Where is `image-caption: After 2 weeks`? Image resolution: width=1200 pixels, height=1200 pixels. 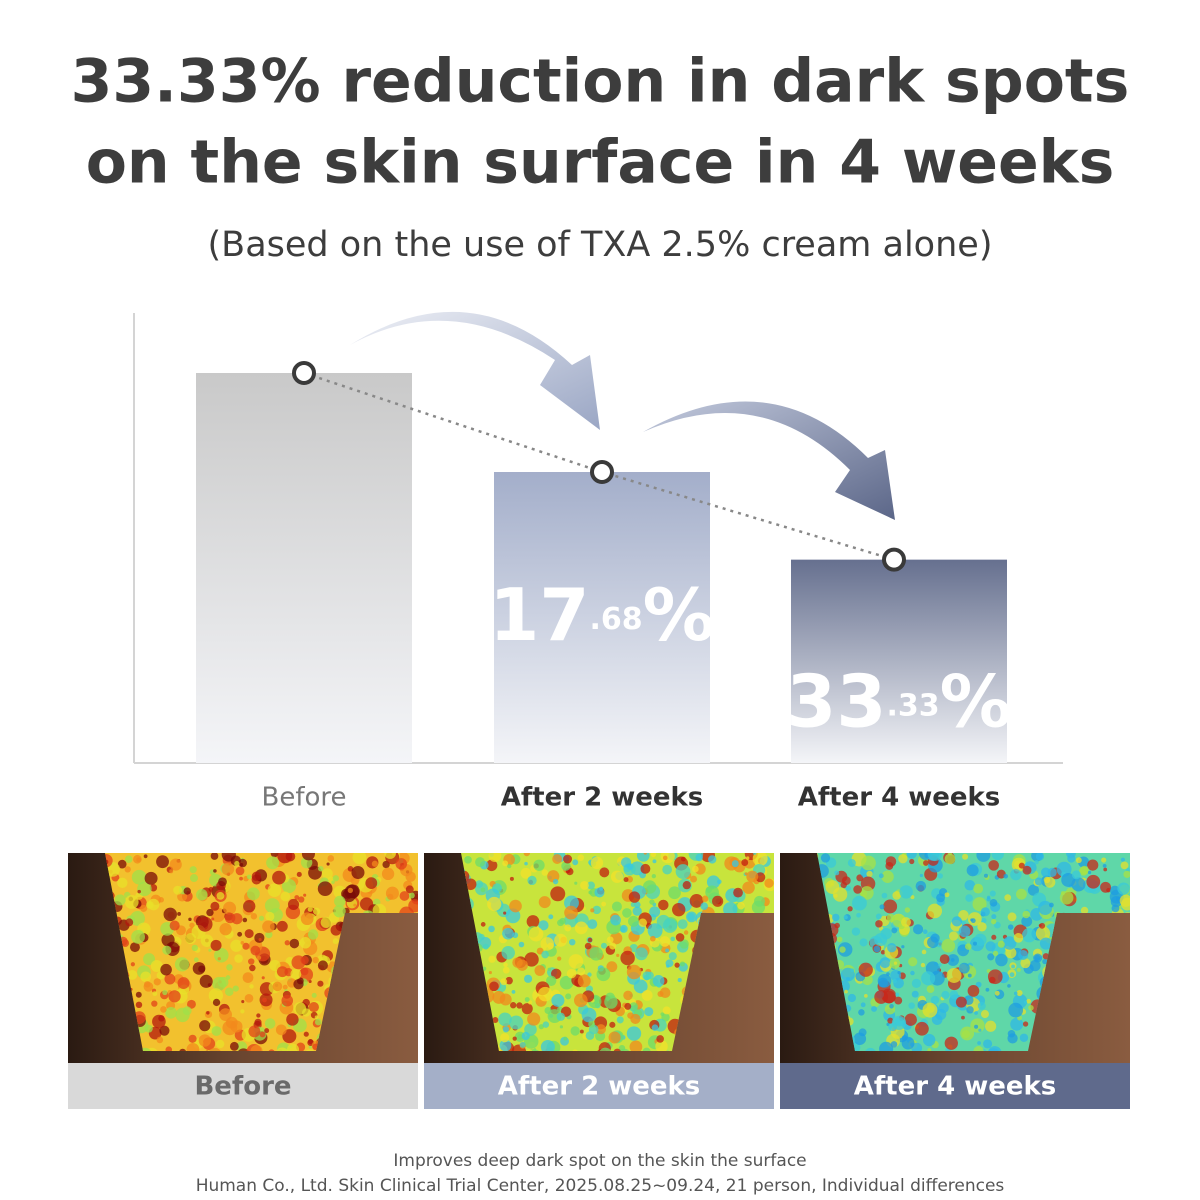 image-caption: After 2 weeks is located at coordinates (599, 1087).